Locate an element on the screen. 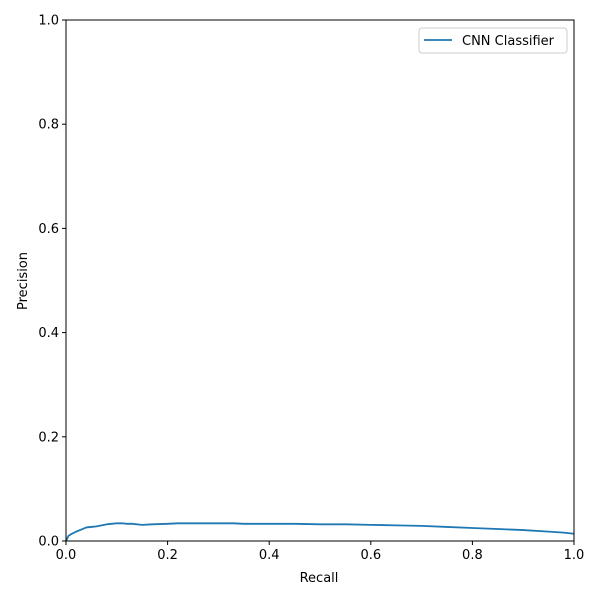 The height and width of the screenshot is (600, 600). y-tick-label: 0.6 is located at coordinates (48, 229).